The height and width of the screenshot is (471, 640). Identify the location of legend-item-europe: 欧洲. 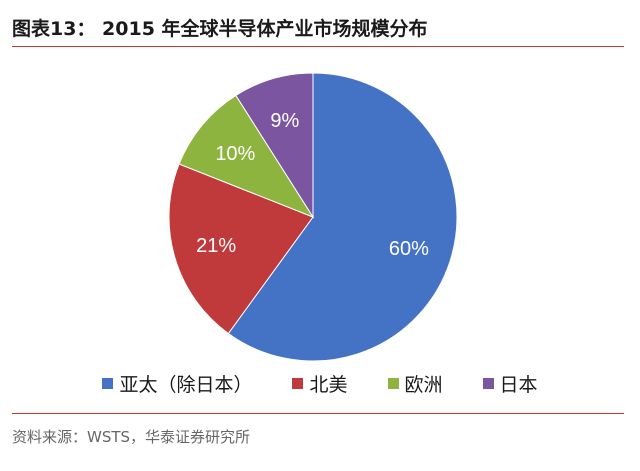
(415, 383).